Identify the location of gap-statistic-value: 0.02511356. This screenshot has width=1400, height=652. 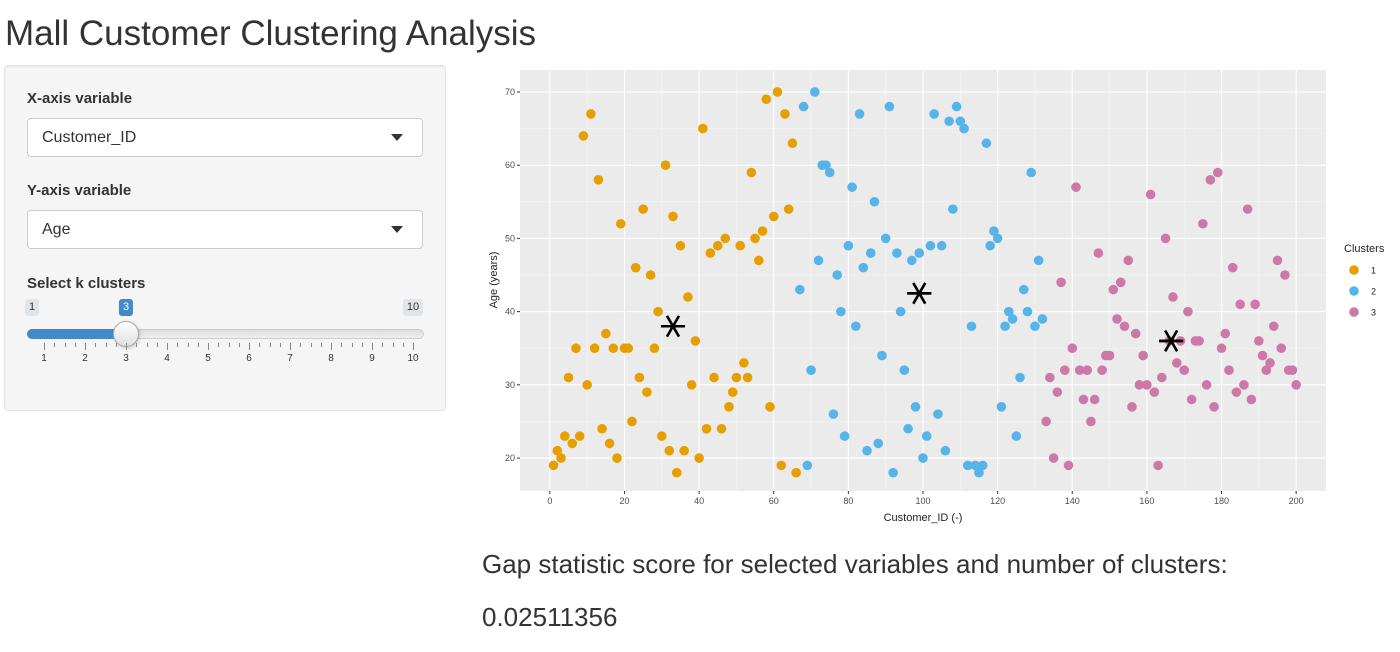
(550, 617).